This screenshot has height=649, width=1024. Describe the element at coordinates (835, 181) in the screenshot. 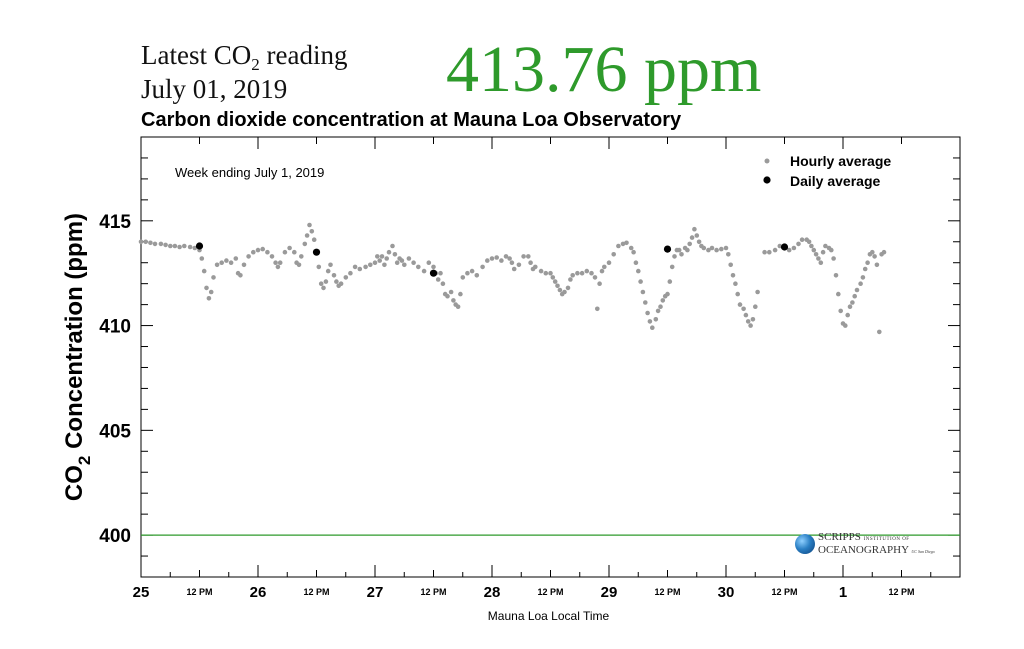

I see `legend-label-daily: Daily average` at that location.